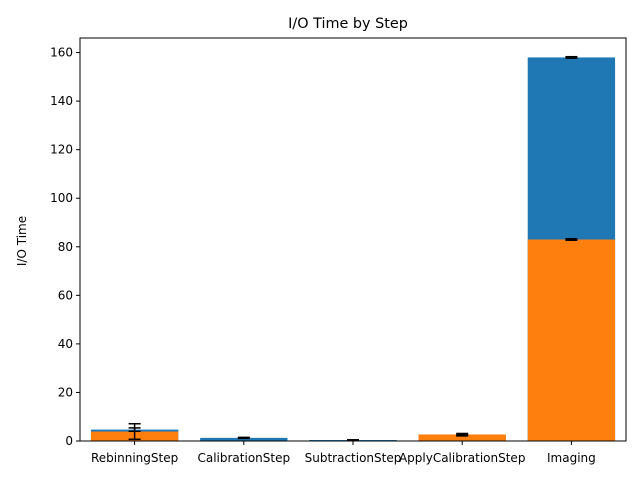  Describe the element at coordinates (61, 198) in the screenshot. I see `y-tick-label-5: 100` at that location.